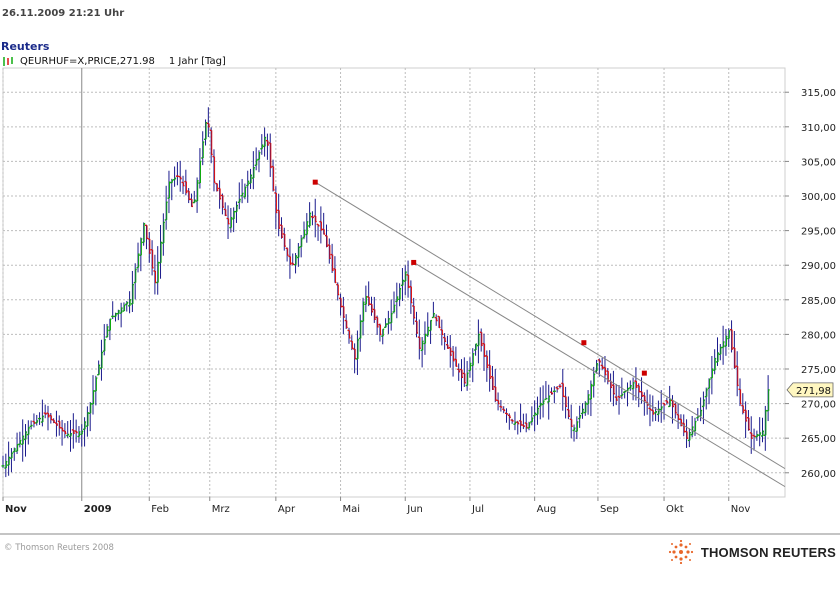 The width and height of the screenshot is (840, 595). I want to click on last-price-box, so click(810, 390).